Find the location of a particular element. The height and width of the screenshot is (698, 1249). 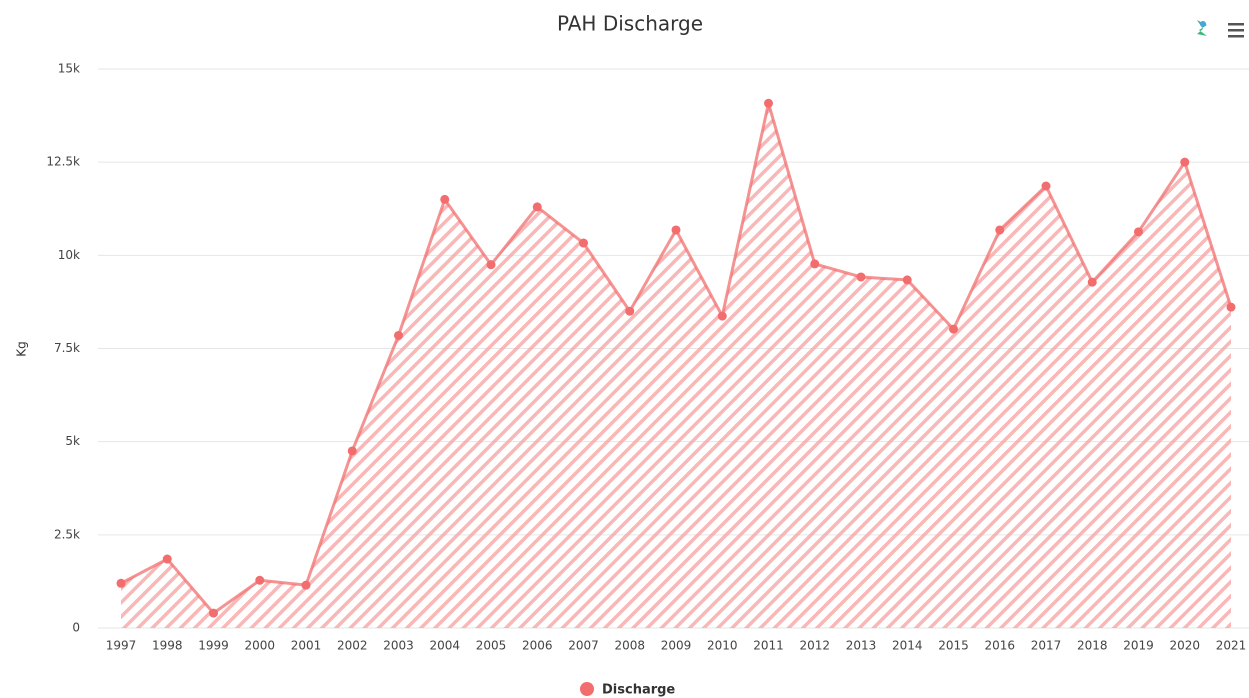

y-axis-label: Kg is located at coordinates (22, 349).